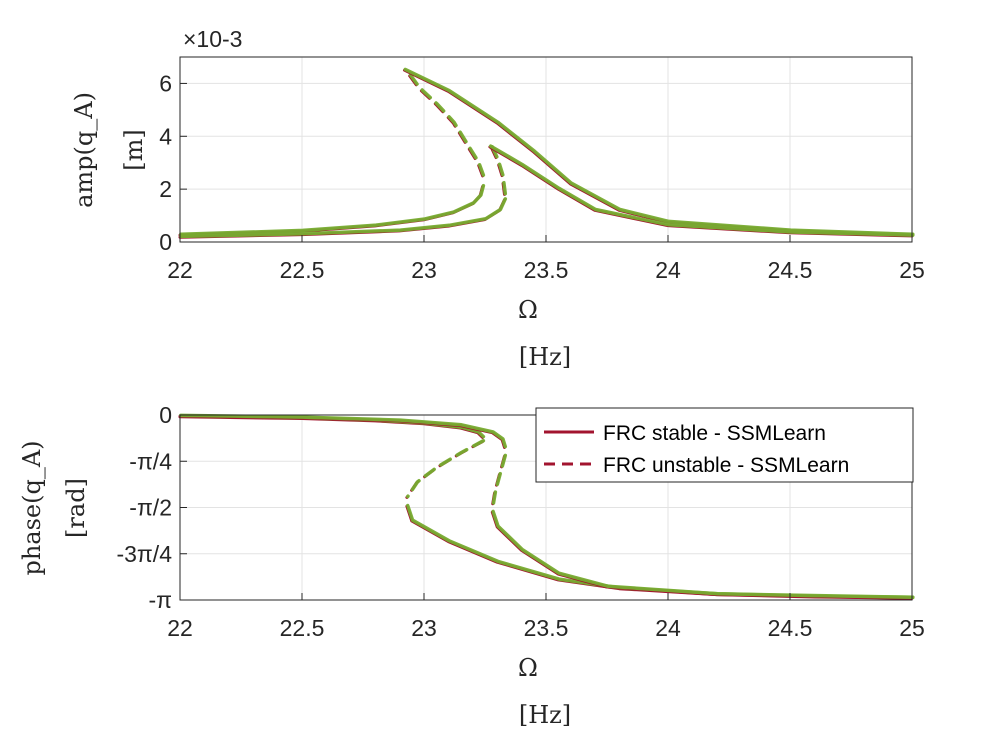 The height and width of the screenshot is (756, 1008). What do you see at coordinates (912, 270) in the screenshot?
I see `amplitude-x-tick-label: 25` at bounding box center [912, 270].